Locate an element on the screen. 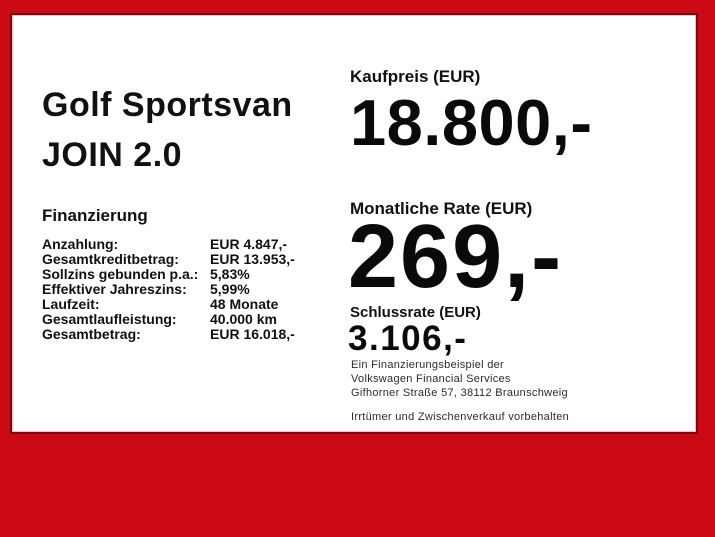 Image resolution: width=715 pixels, height=537 pixels. purchase-price-label: Kaufpreis (EUR) is located at coordinates (415, 76).